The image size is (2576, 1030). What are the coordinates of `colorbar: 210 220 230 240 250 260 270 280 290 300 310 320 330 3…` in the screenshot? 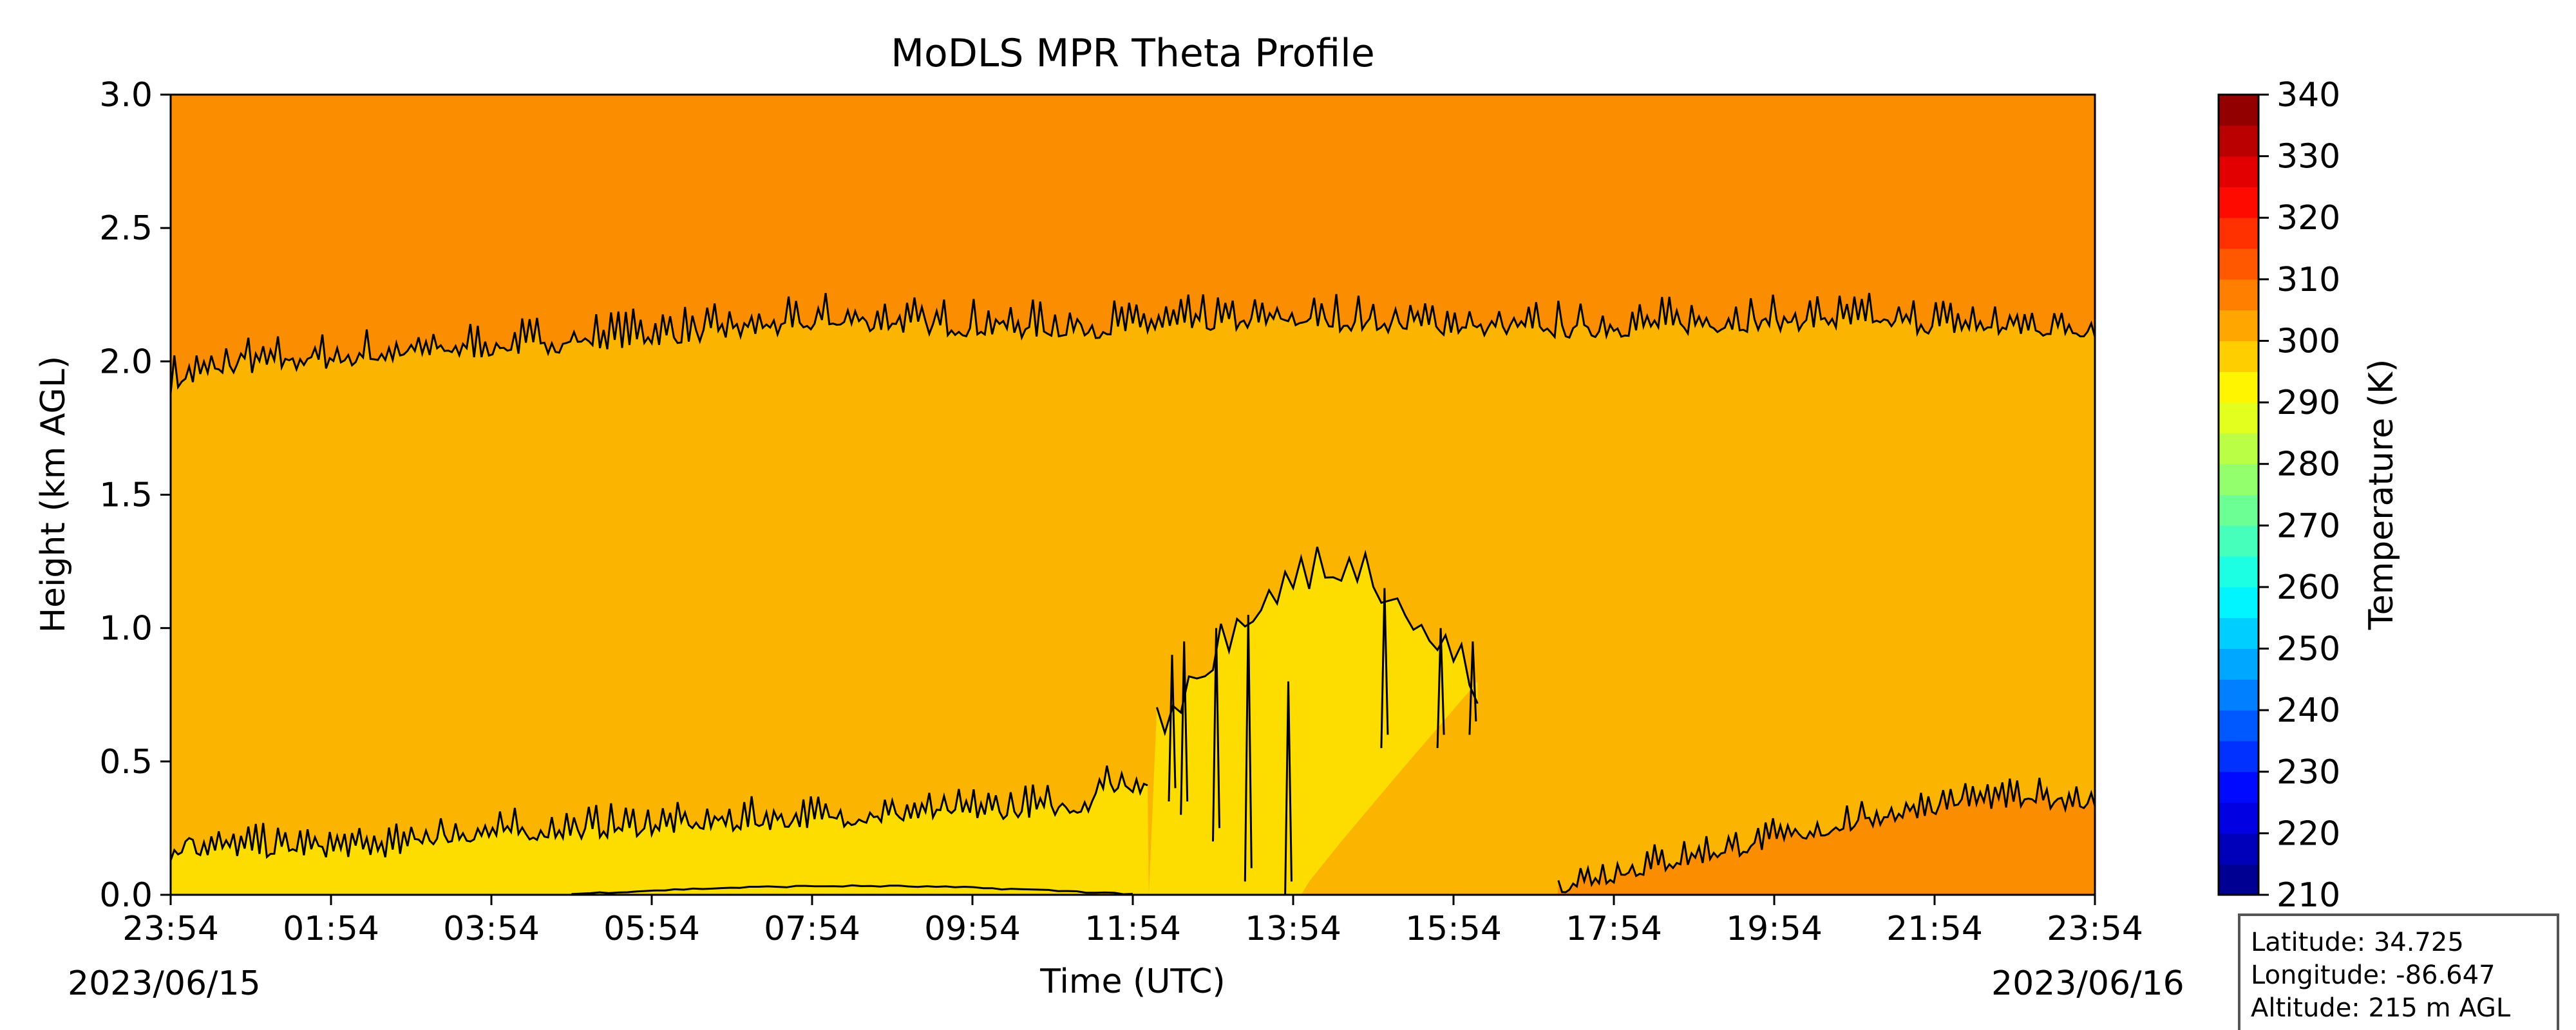 It's located at (2278, 495).